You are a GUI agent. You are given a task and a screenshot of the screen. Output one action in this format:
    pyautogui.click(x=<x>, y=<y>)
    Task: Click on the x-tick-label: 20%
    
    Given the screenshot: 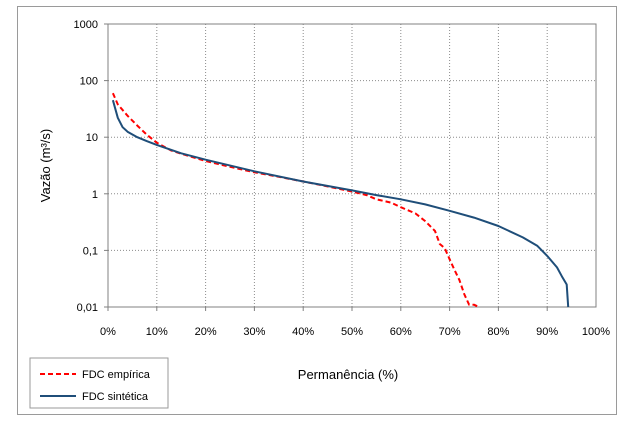 What is the action you would take?
    pyautogui.click(x=206, y=332)
    